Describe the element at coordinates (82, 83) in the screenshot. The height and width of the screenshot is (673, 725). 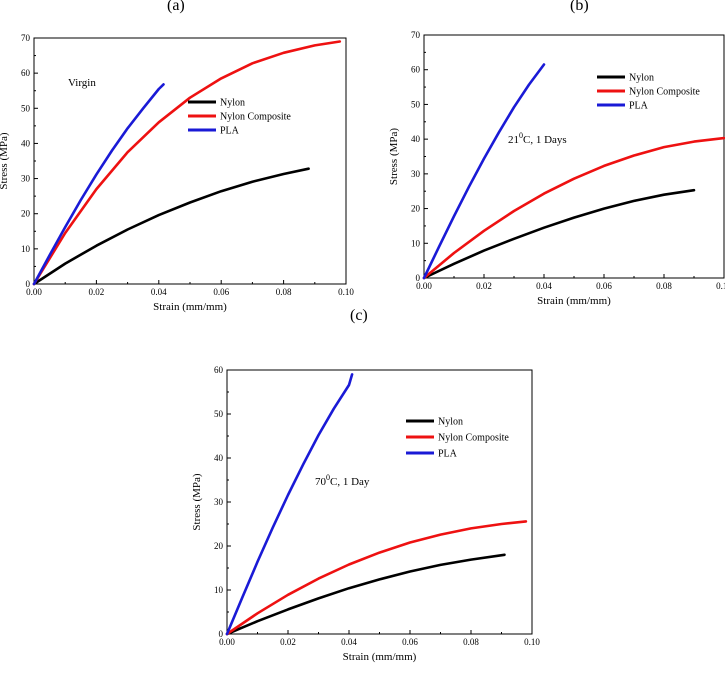
I see `condition-annotation: Virgin` at that location.